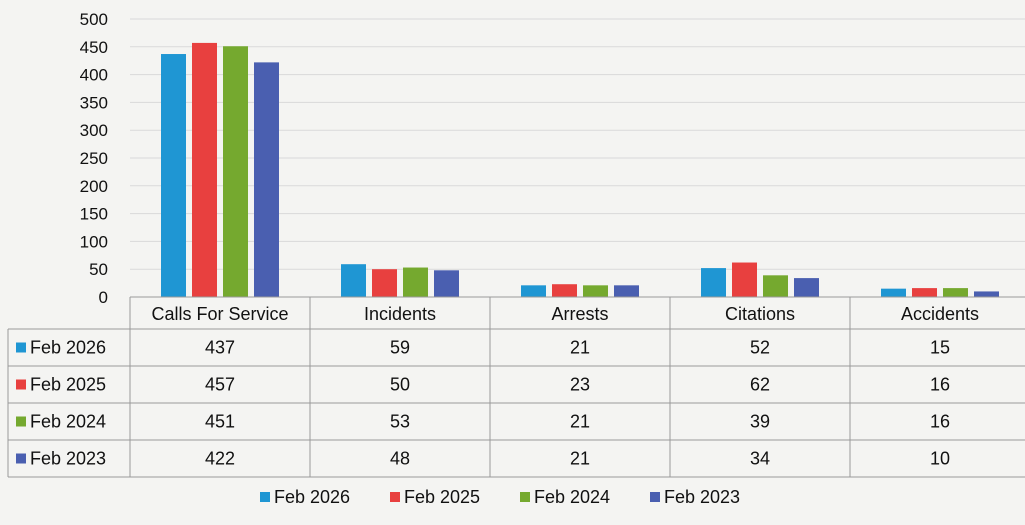 The height and width of the screenshot is (525, 1025). What do you see at coordinates (940, 314) in the screenshot?
I see `category-label: Accidents` at bounding box center [940, 314].